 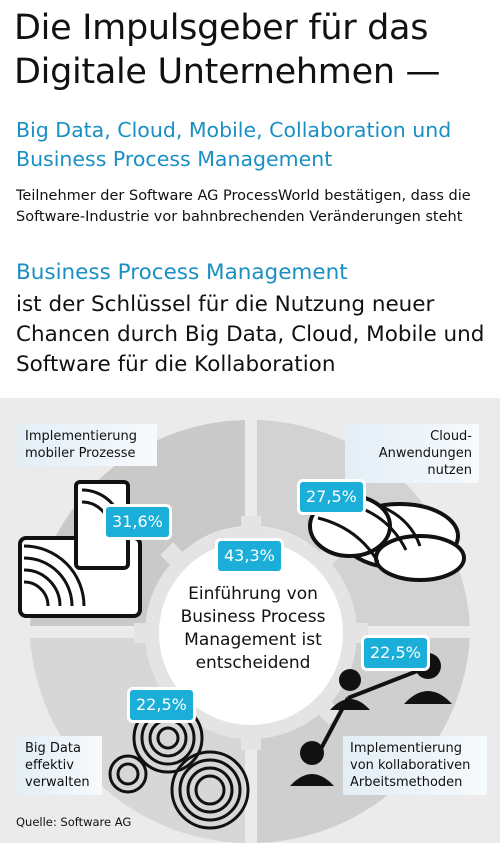 What do you see at coordinates (371, 719) in the screenshot?
I see `collaboration-people-icon` at bounding box center [371, 719].